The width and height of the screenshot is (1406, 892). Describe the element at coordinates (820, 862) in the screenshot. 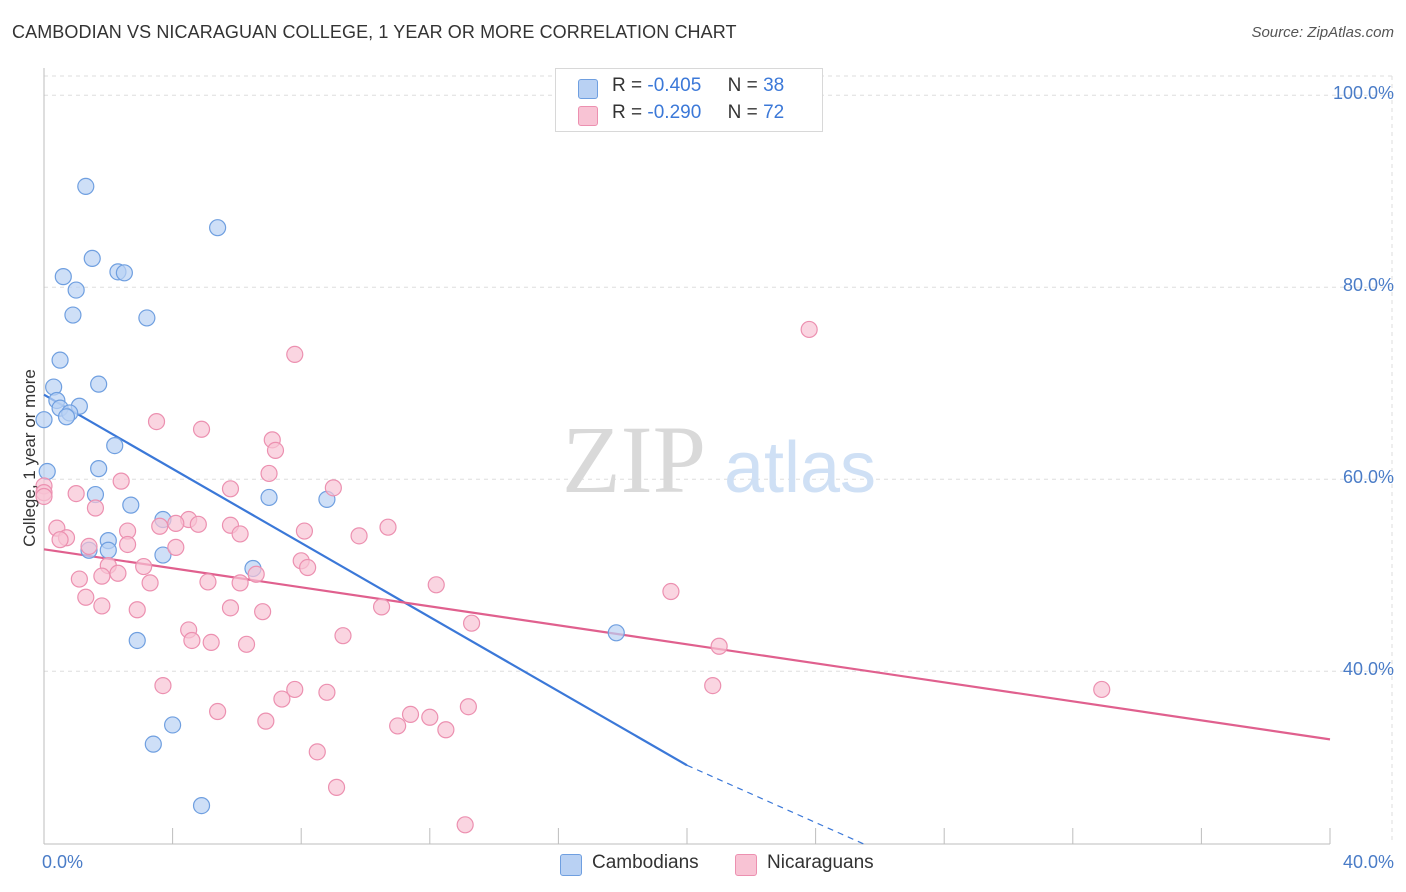

I see `legend-label: Nicaraguans` at that location.